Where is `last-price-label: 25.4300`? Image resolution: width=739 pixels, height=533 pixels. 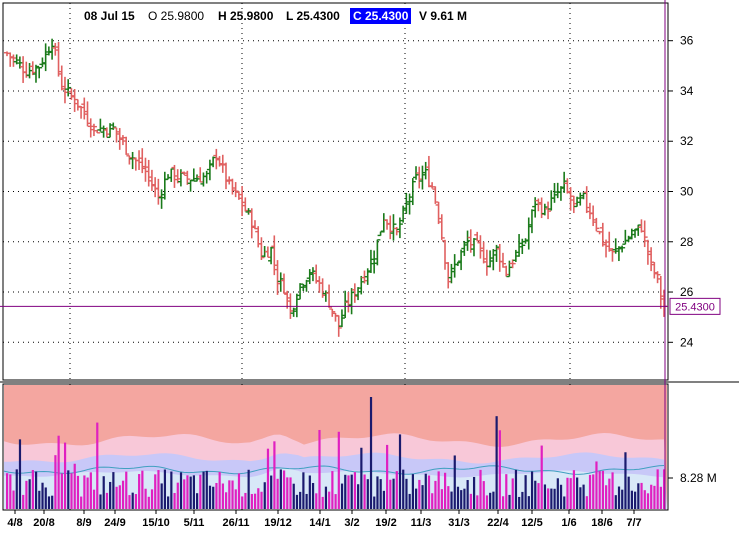 last-price-label: 25.4300 is located at coordinates (695, 307).